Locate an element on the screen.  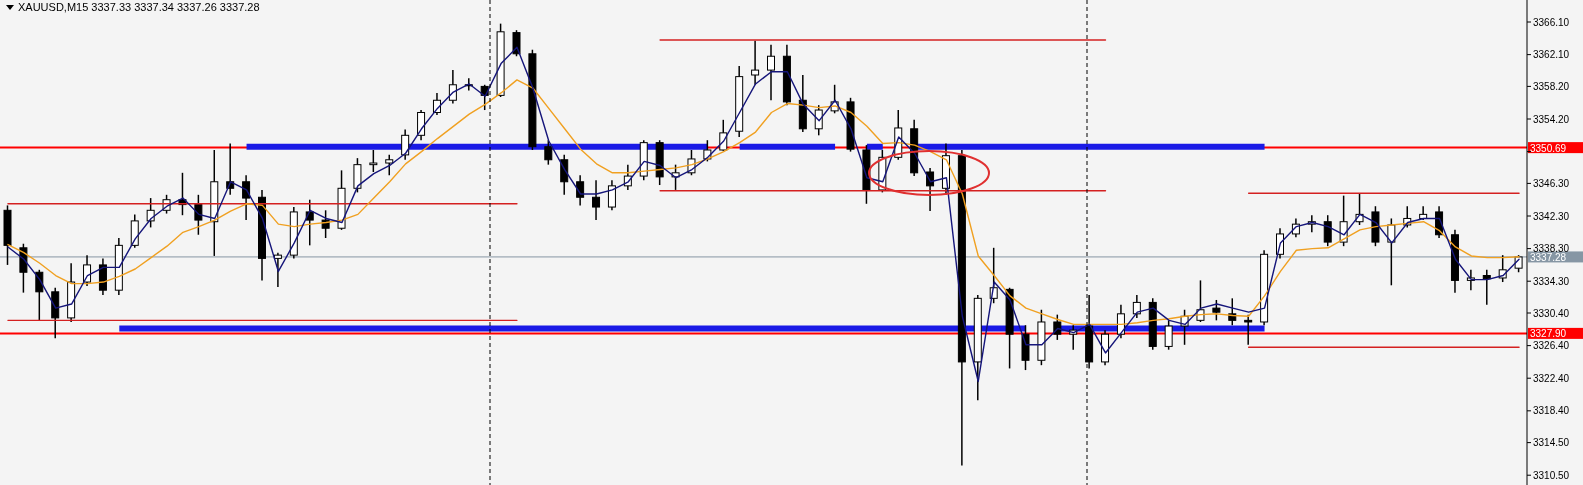
y-tick-label: 3318.40 is located at coordinates (1551, 411).